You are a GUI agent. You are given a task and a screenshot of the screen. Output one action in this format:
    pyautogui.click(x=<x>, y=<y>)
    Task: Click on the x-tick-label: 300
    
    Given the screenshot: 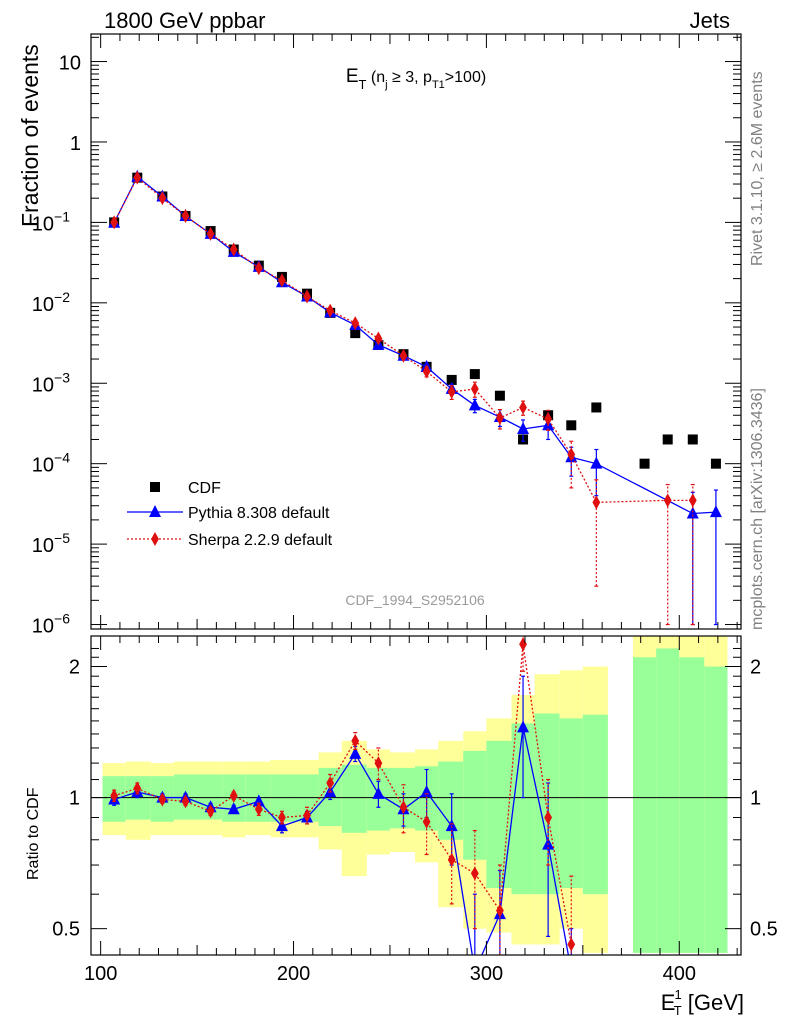 What is the action you would take?
    pyautogui.click(x=486, y=974)
    